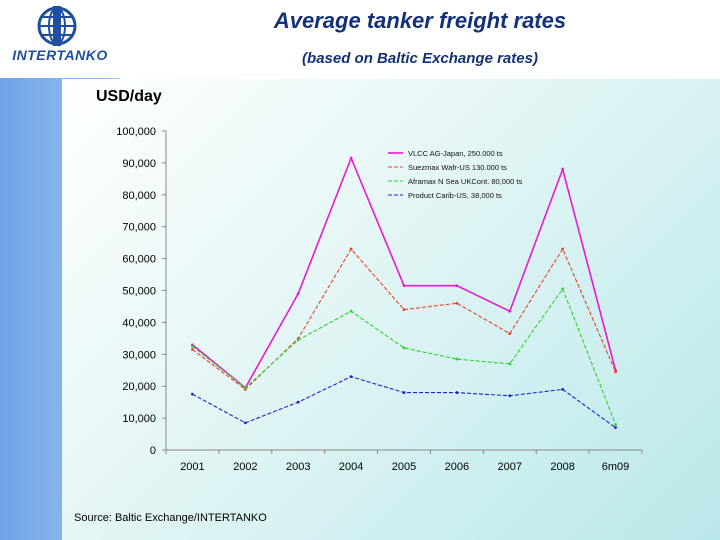 The image size is (720, 540). Describe the element at coordinates (139, 419) in the screenshot. I see `y-tick-label: 10,000` at that location.